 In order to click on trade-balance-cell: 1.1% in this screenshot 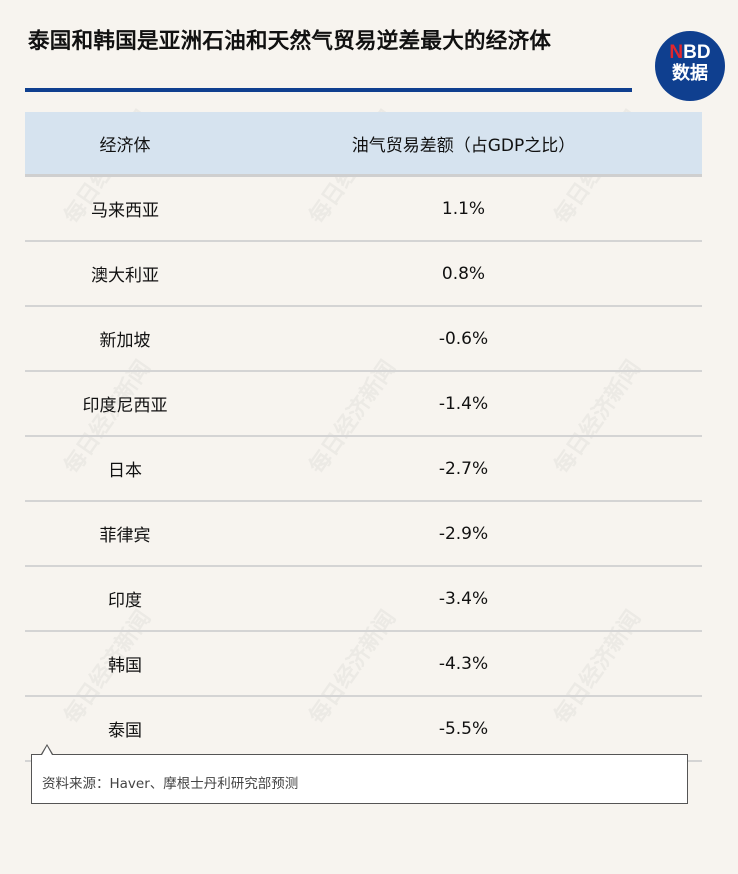, I will do `click(463, 208)`.